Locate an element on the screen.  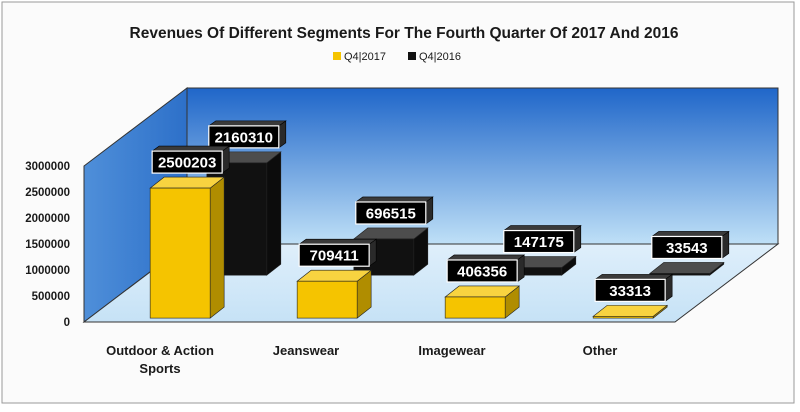
category-label-imagewear: Imagewear is located at coordinates (451, 350).